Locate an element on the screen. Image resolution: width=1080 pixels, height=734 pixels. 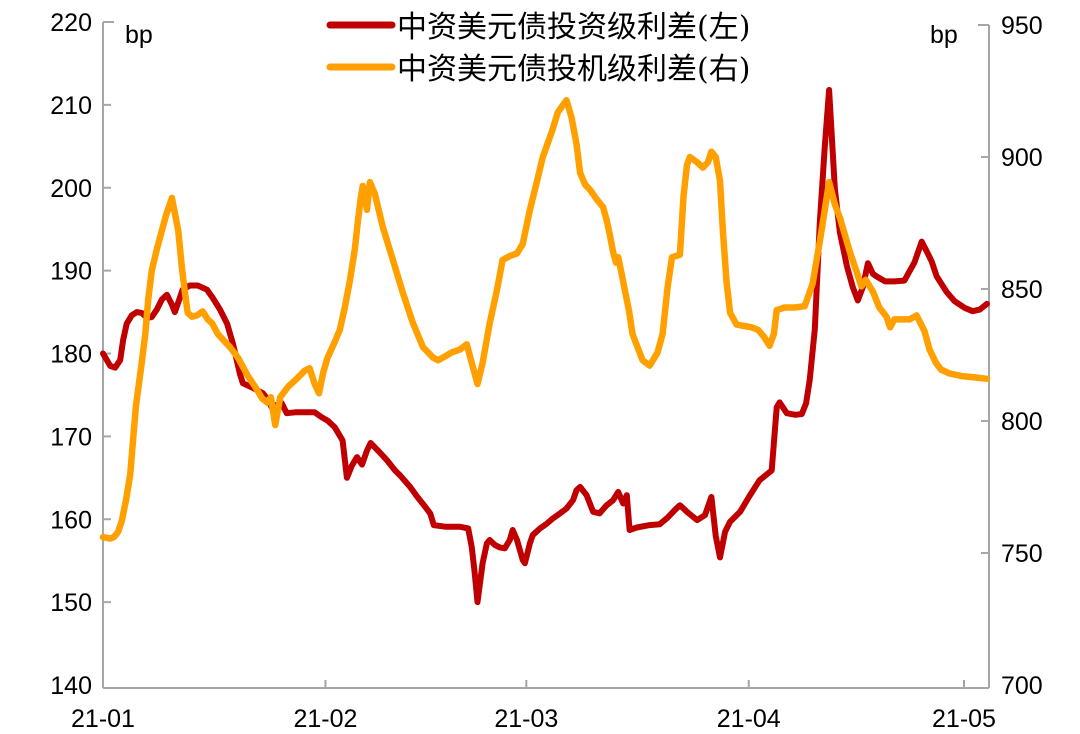
legend-label-investment-grade: 中资美元债投资级利差(左) is located at coordinates (573, 27).